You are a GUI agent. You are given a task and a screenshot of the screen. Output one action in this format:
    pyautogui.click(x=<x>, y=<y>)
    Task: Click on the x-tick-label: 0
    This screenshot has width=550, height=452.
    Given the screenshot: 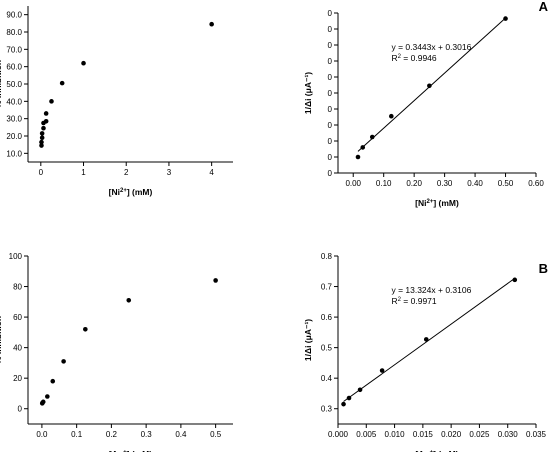 What is the action you would take?
    pyautogui.click(x=41, y=172)
    